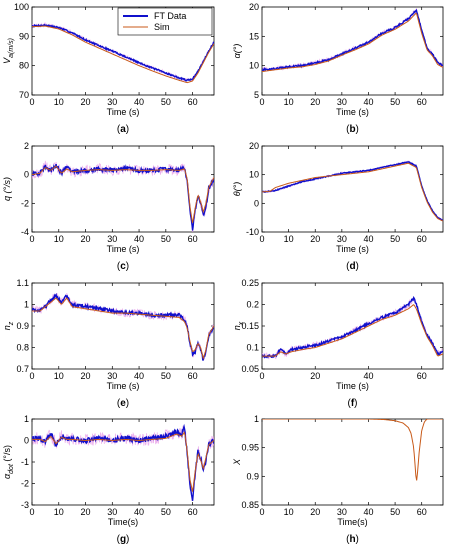 The width and height of the screenshot is (449, 550). Describe the element at coordinates (237, 51) in the screenshot. I see `y-axis-label: α(°)` at that location.